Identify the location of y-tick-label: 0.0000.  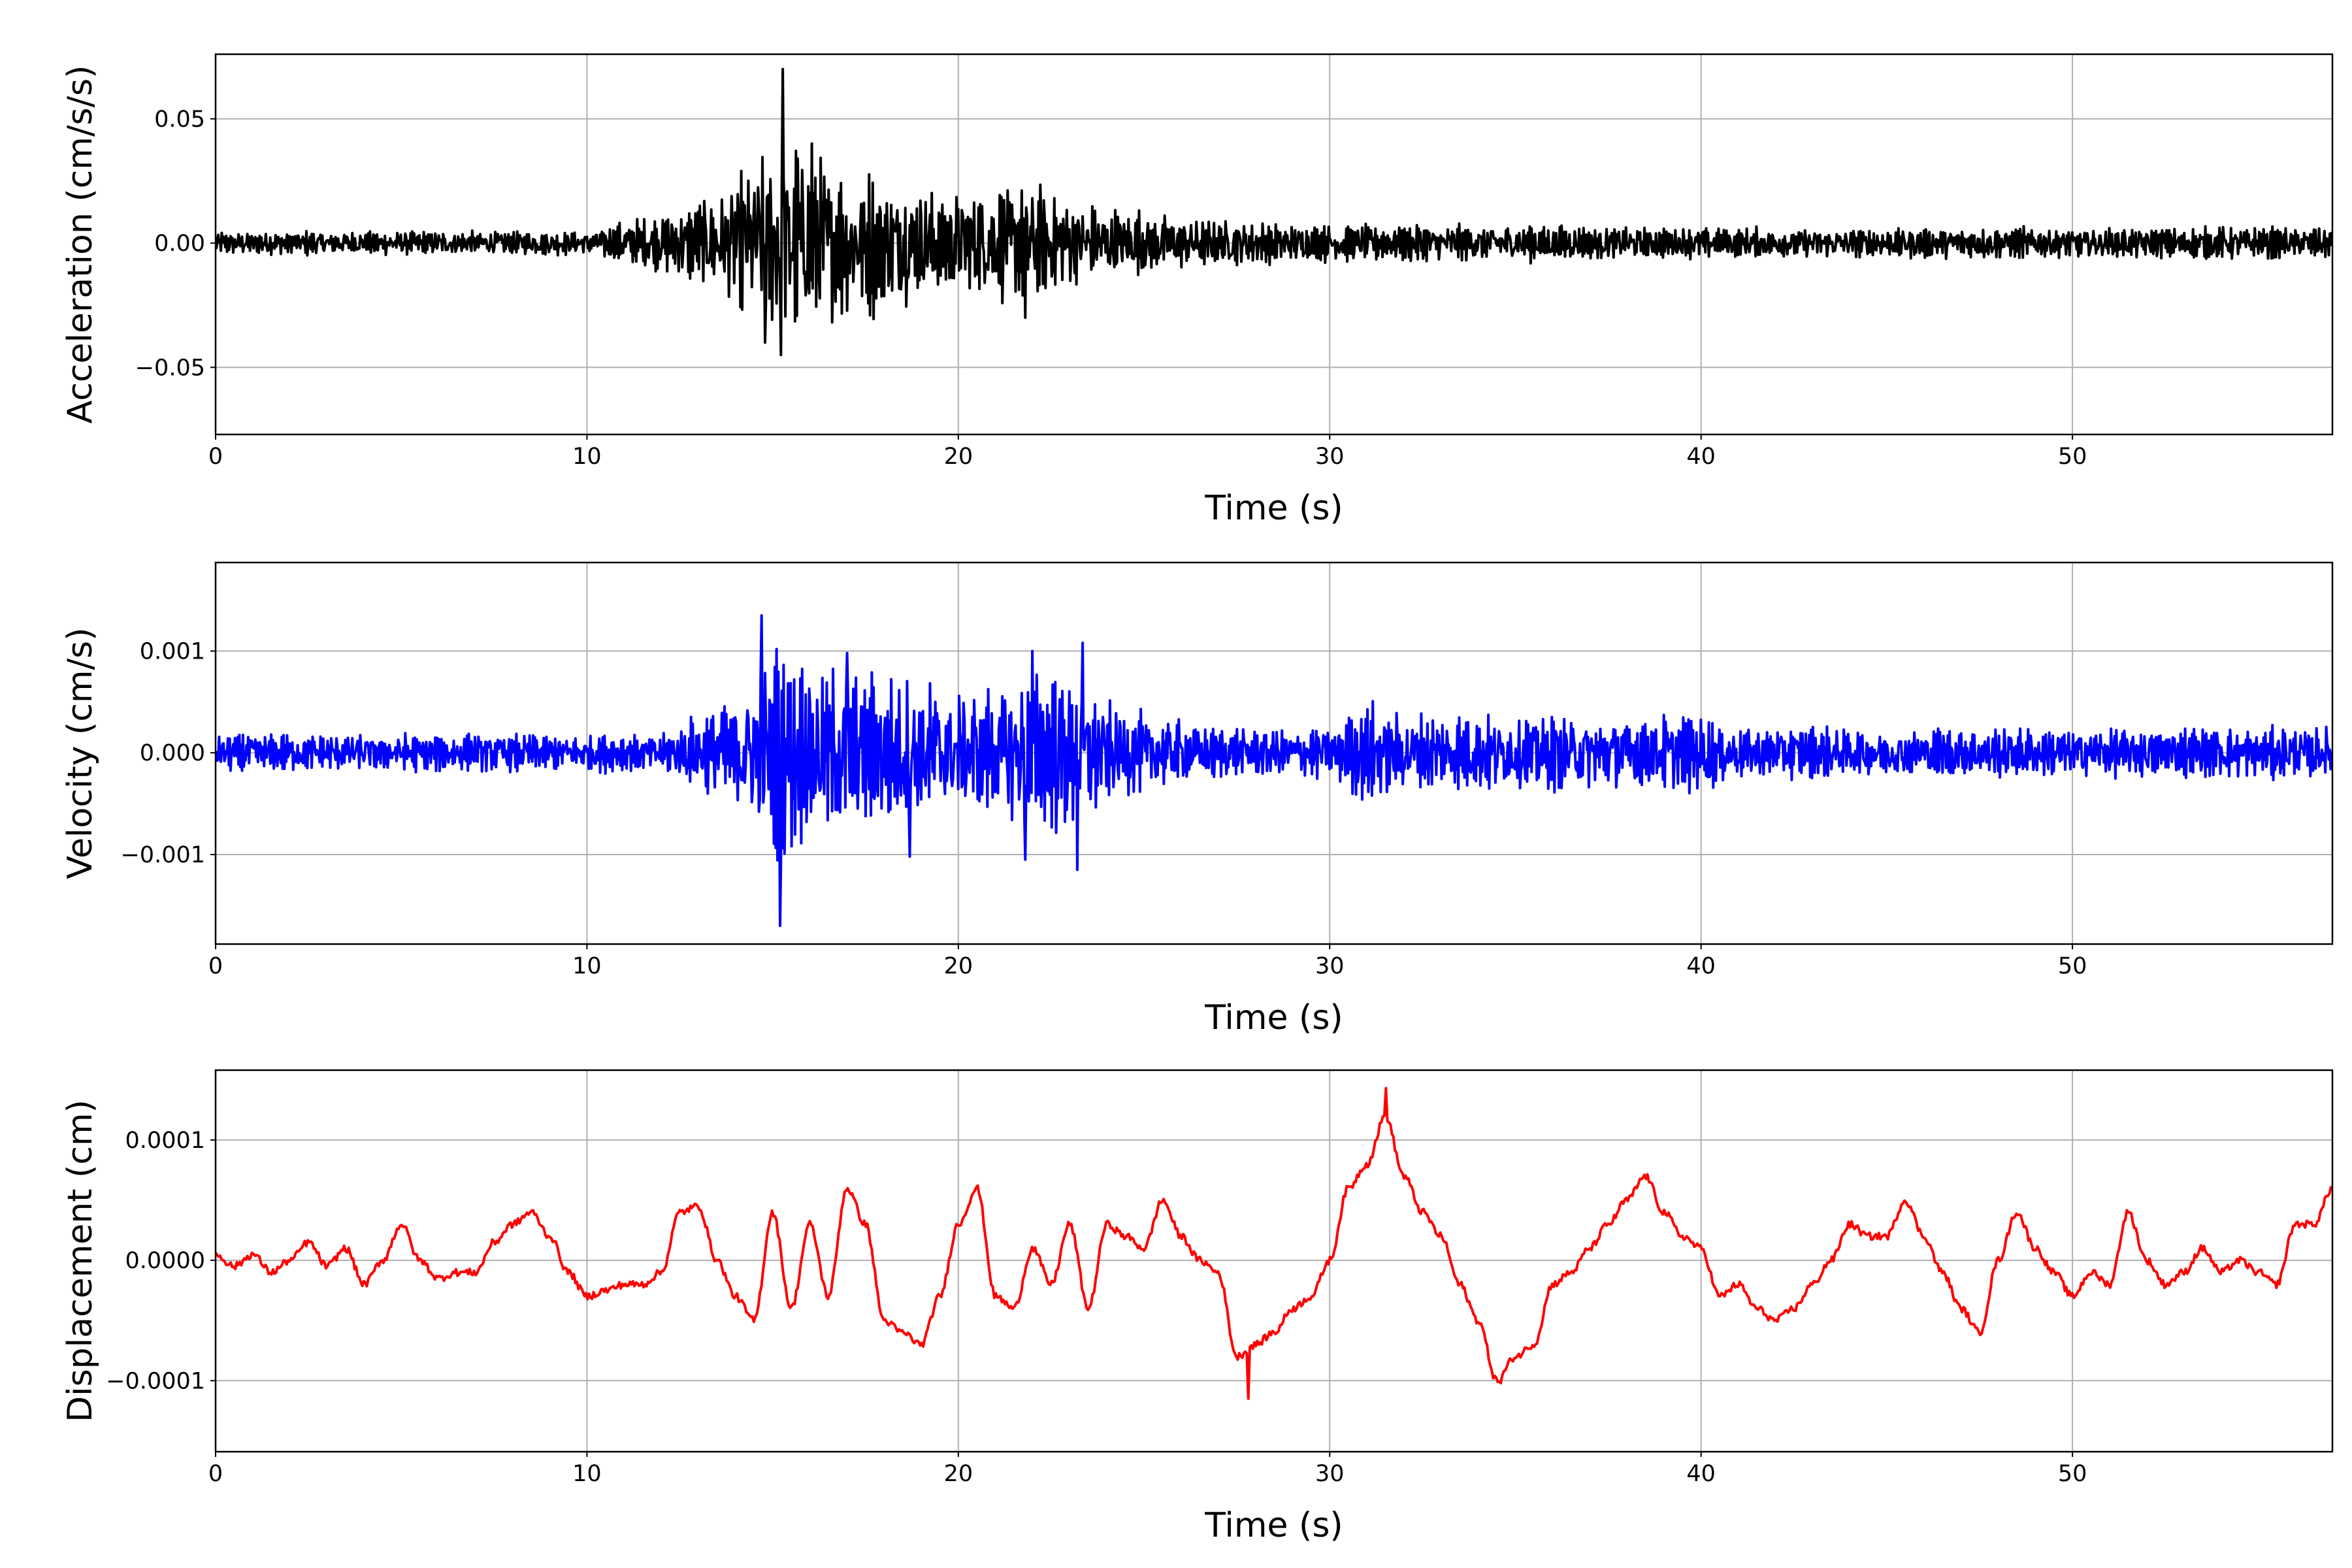
(165, 1261).